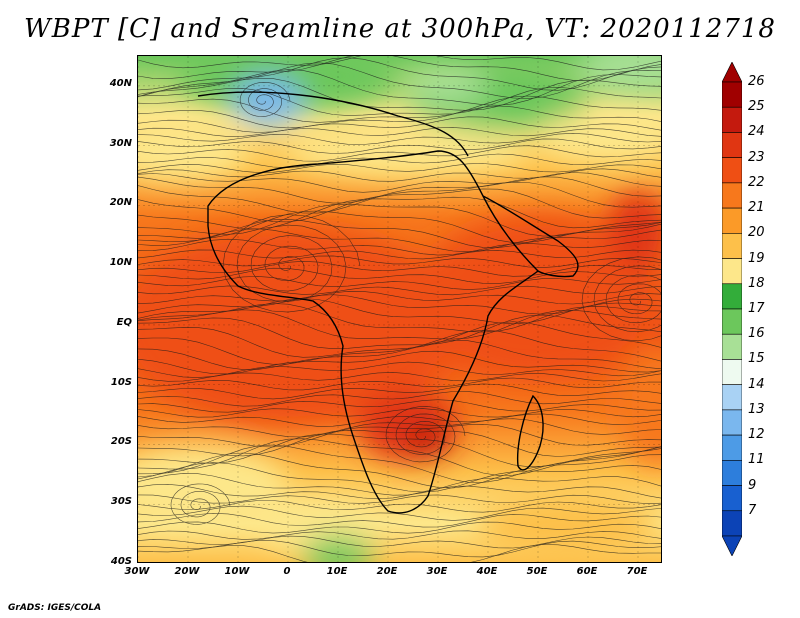  What do you see at coordinates (756, 157) in the screenshot?
I see `colorbar-label: 23` at bounding box center [756, 157].